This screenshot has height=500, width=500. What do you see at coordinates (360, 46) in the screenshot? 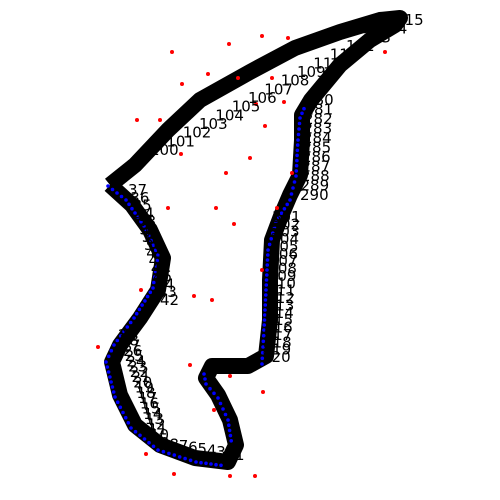
I see `track-index-label: 112` at bounding box center [360, 46].